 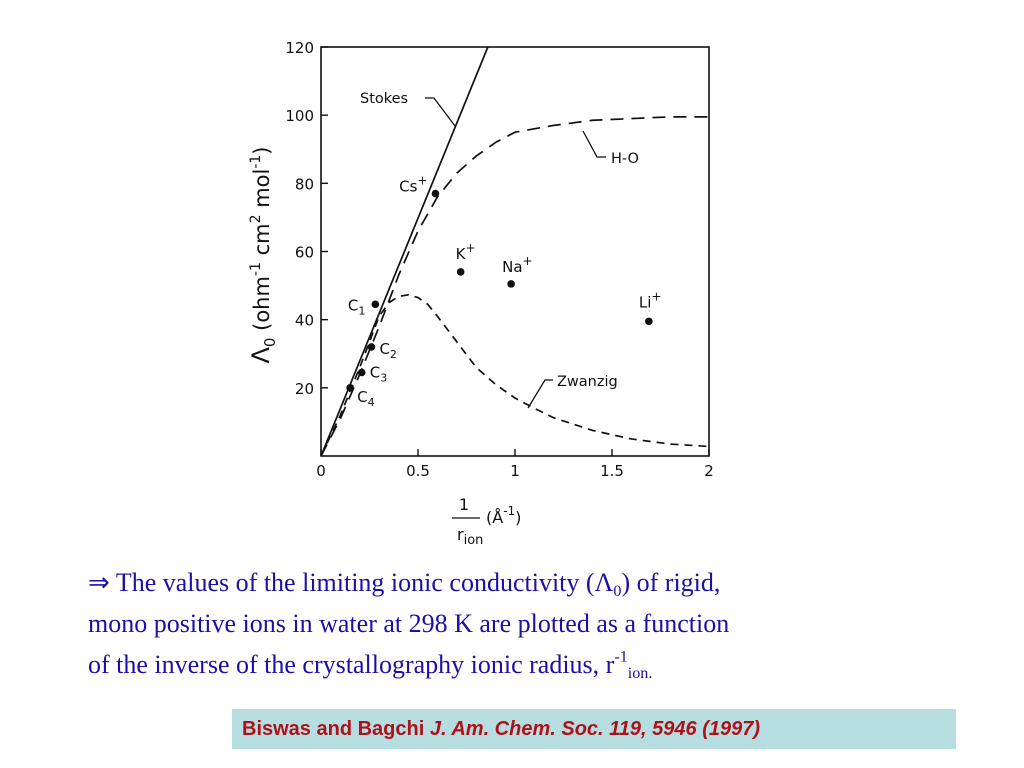 I want to click on point-label: C2, so click(x=387, y=350).